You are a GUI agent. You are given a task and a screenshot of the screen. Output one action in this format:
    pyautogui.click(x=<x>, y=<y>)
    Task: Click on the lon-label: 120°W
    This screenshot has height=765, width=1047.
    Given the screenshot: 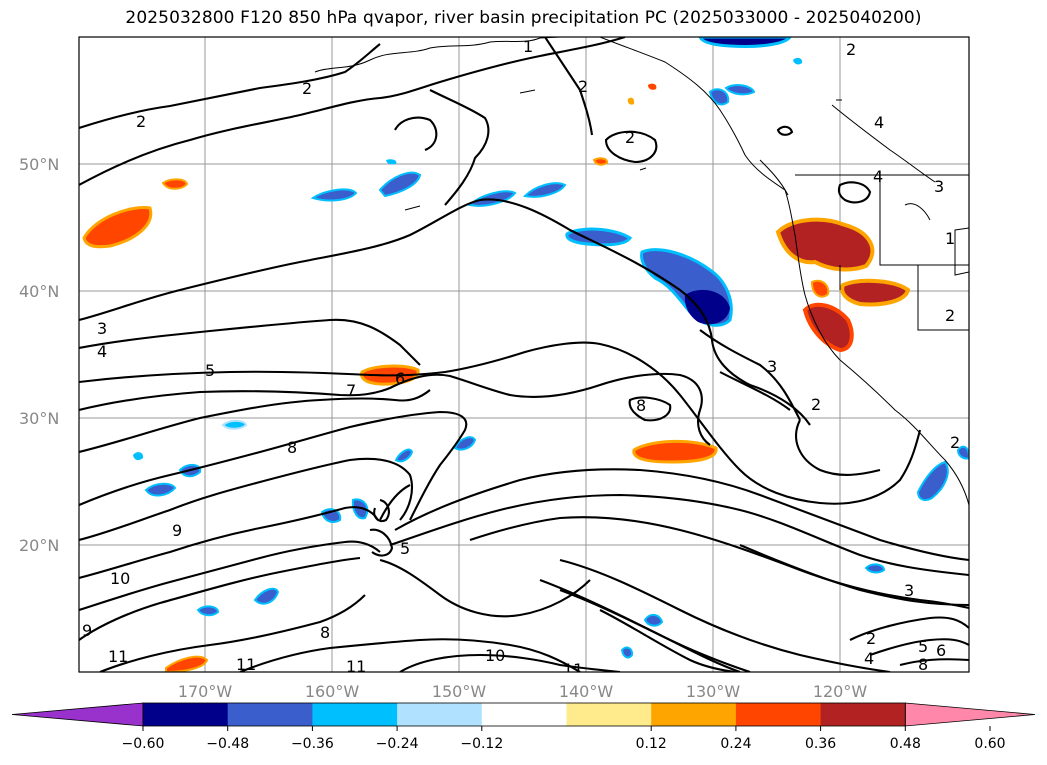 What is the action you would take?
    pyautogui.click(x=840, y=691)
    